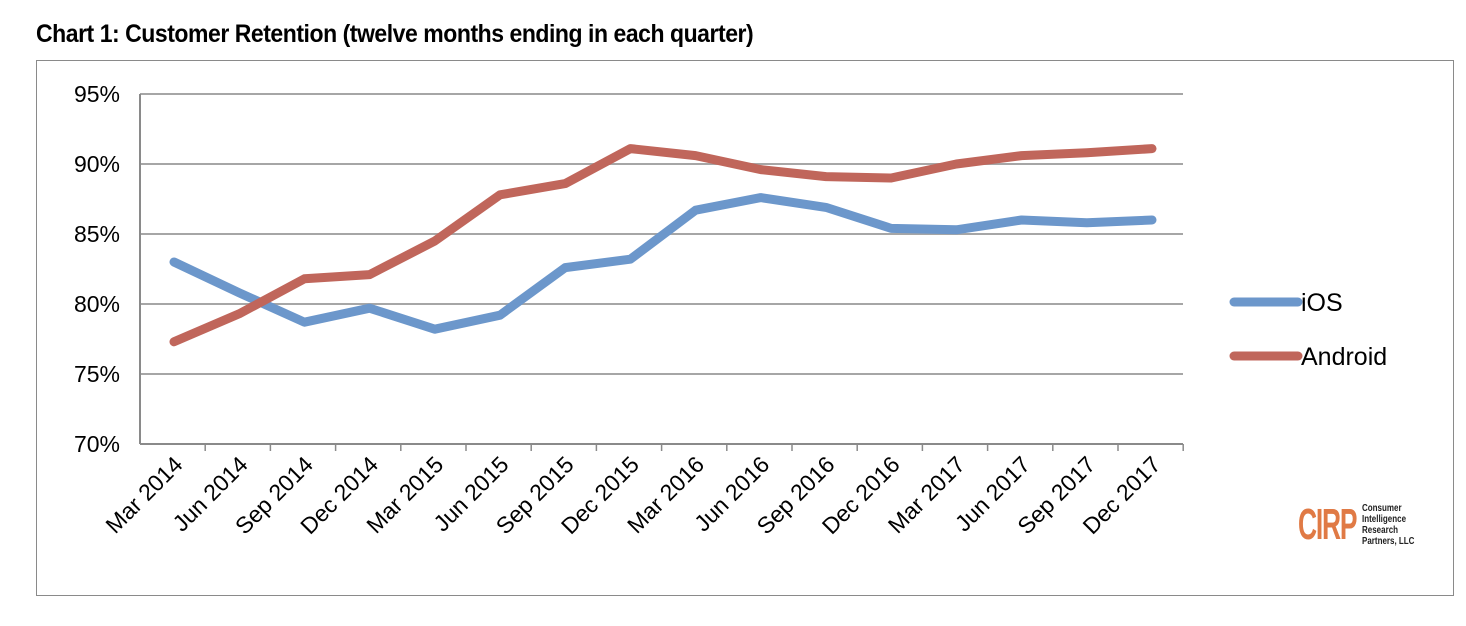  Describe the element at coordinates (97, 94) in the screenshot. I see `y-tick-label: 95%` at that location.